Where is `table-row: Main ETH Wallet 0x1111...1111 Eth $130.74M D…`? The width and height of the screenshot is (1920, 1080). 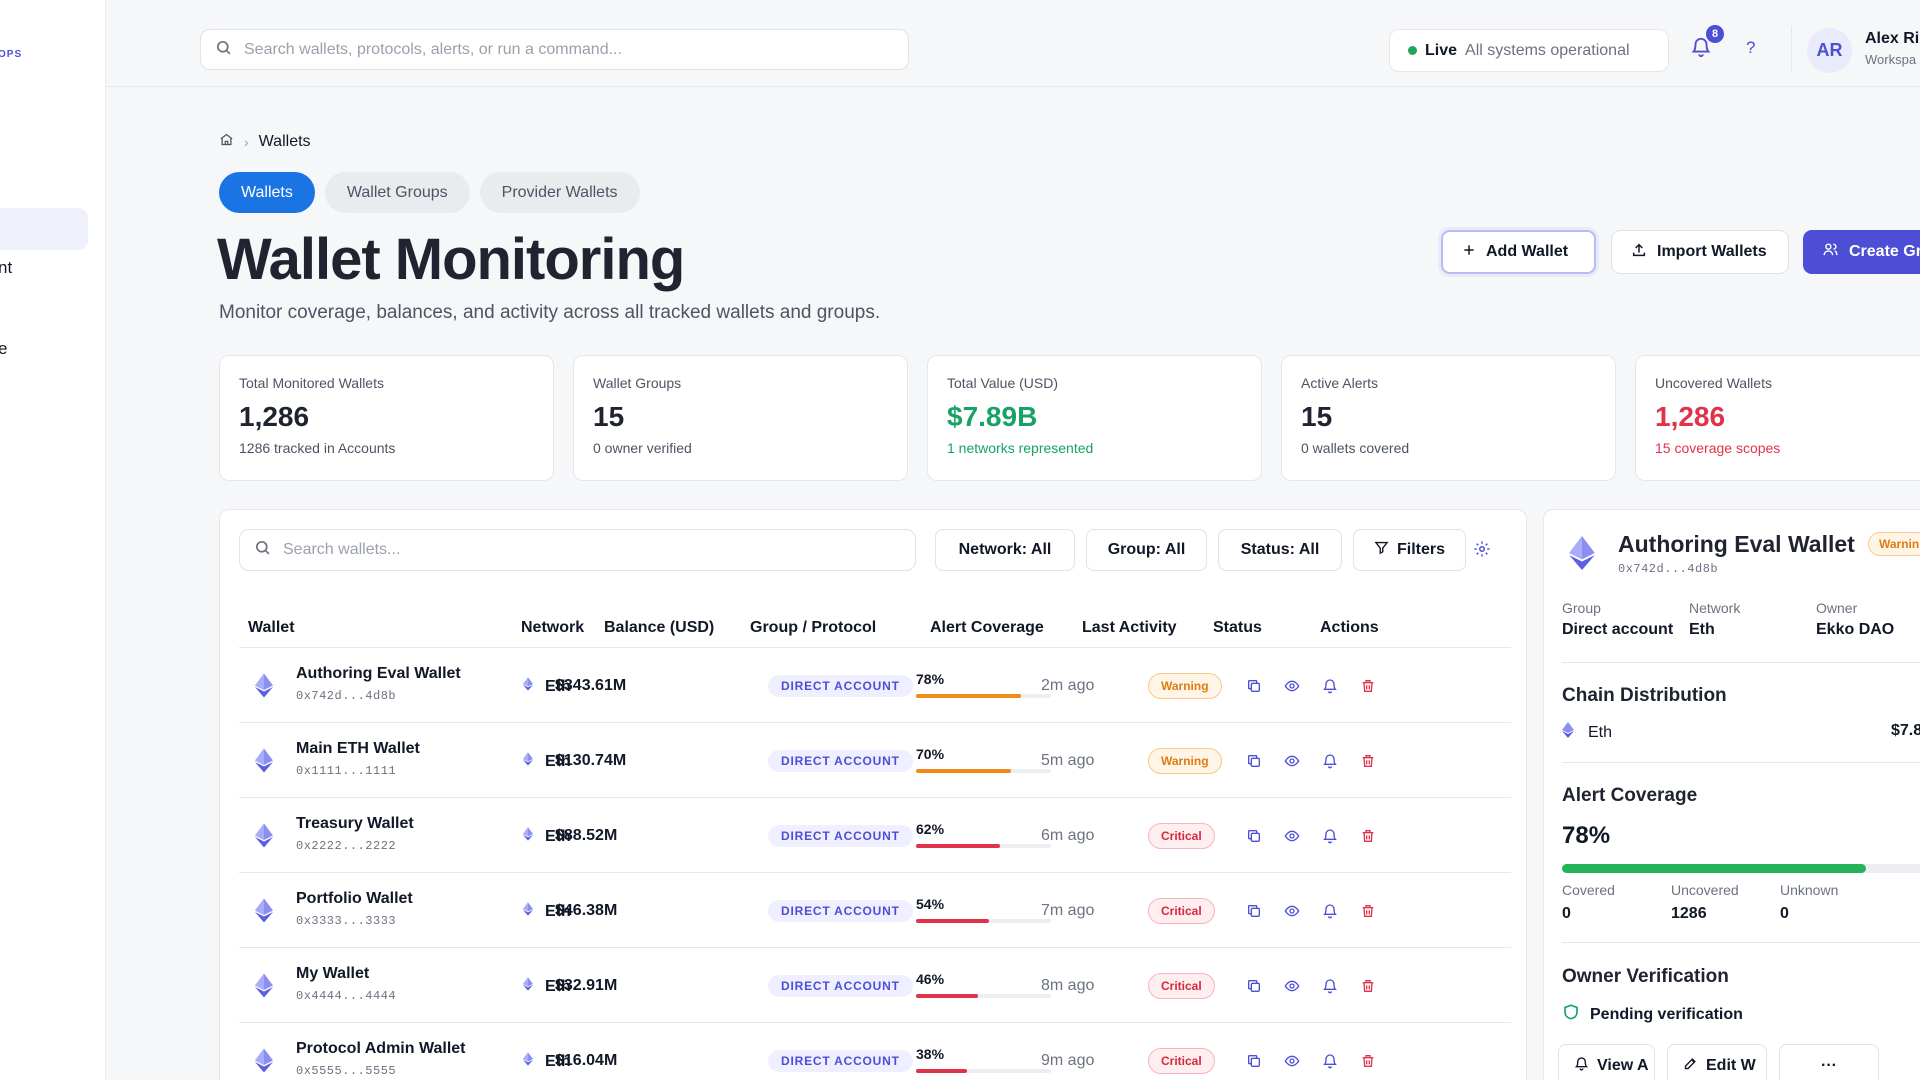
table-row: Main ETH Wallet 0x1111...1111 Eth $130.74M D… is located at coordinates (875, 759).